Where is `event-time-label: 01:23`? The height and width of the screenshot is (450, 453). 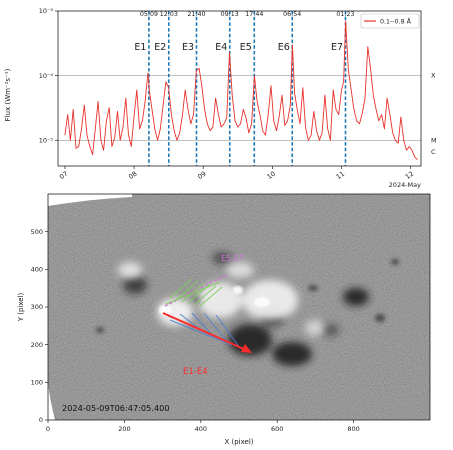
event-time-label: 01:23 is located at coordinates (345, 14).